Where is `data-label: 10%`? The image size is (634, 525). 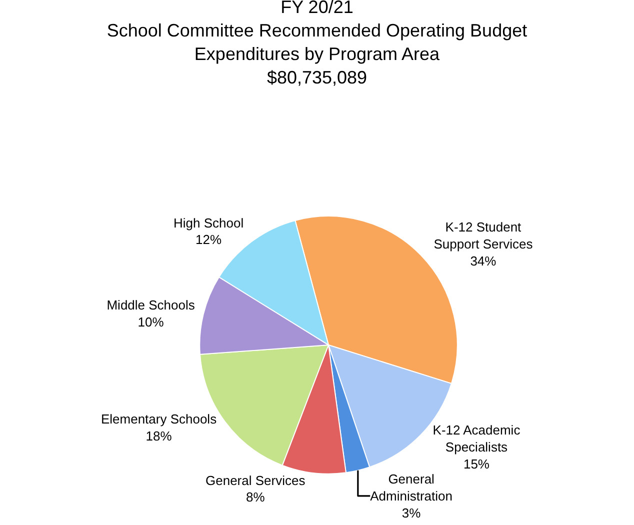 data-label: 10% is located at coordinates (151, 322).